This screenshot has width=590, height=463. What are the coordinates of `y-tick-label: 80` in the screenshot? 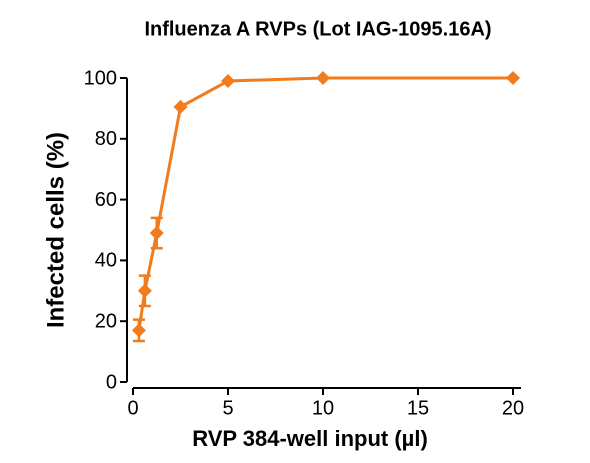 It's located at (106, 139).